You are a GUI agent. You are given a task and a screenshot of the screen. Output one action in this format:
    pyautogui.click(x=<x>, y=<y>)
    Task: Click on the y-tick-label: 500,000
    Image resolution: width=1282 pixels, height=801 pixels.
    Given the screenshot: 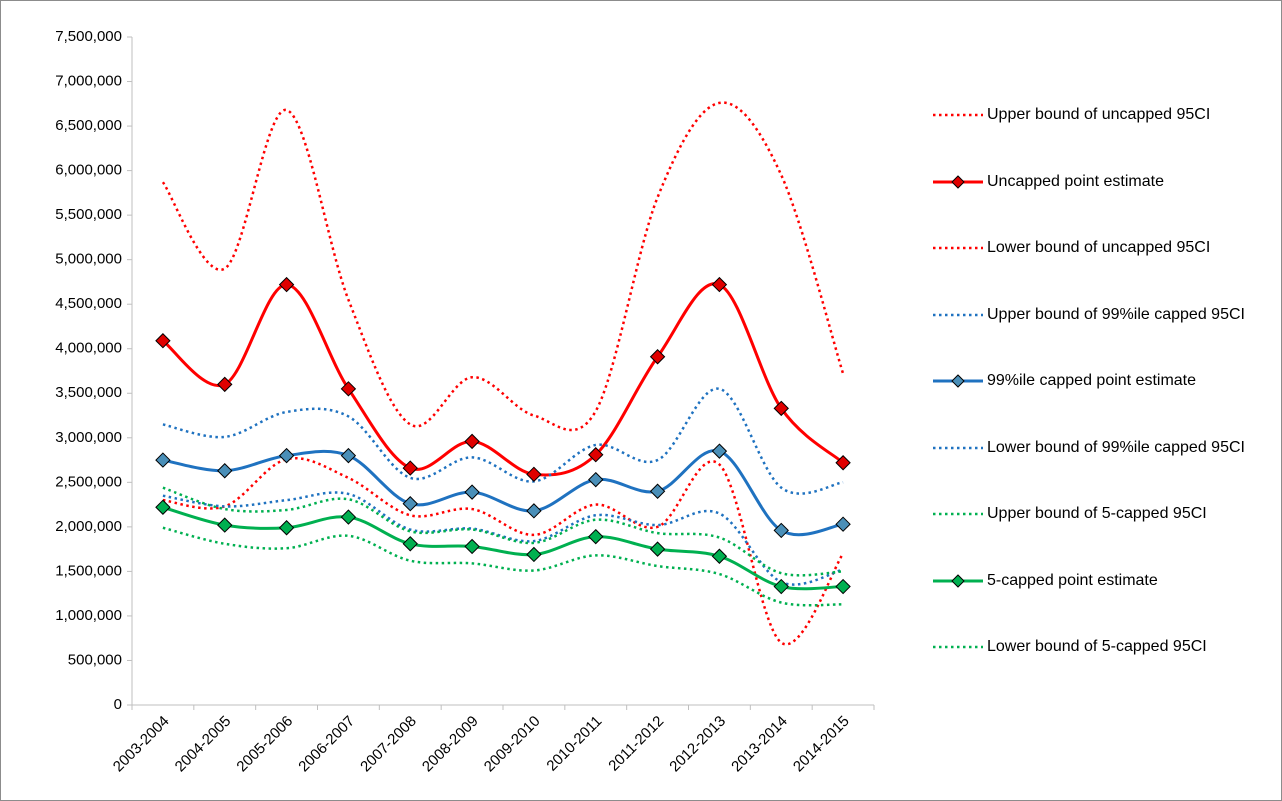 What is the action you would take?
    pyautogui.click(x=95, y=659)
    